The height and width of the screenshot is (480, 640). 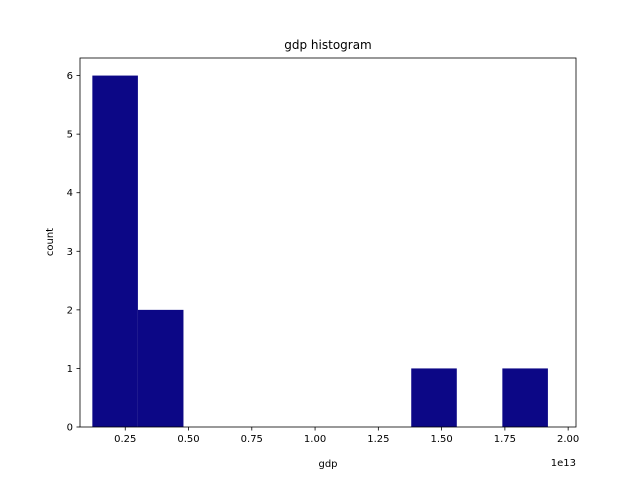 I want to click on x-tick-label-5: 1.50, so click(x=441, y=439).